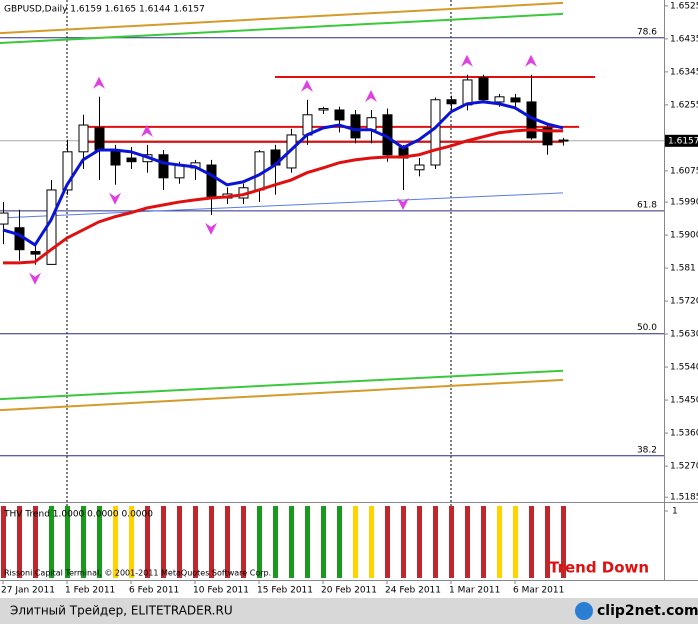 The height and width of the screenshot is (628, 698). I want to click on x-tick-label: 15 Feb 2011, so click(285, 591).